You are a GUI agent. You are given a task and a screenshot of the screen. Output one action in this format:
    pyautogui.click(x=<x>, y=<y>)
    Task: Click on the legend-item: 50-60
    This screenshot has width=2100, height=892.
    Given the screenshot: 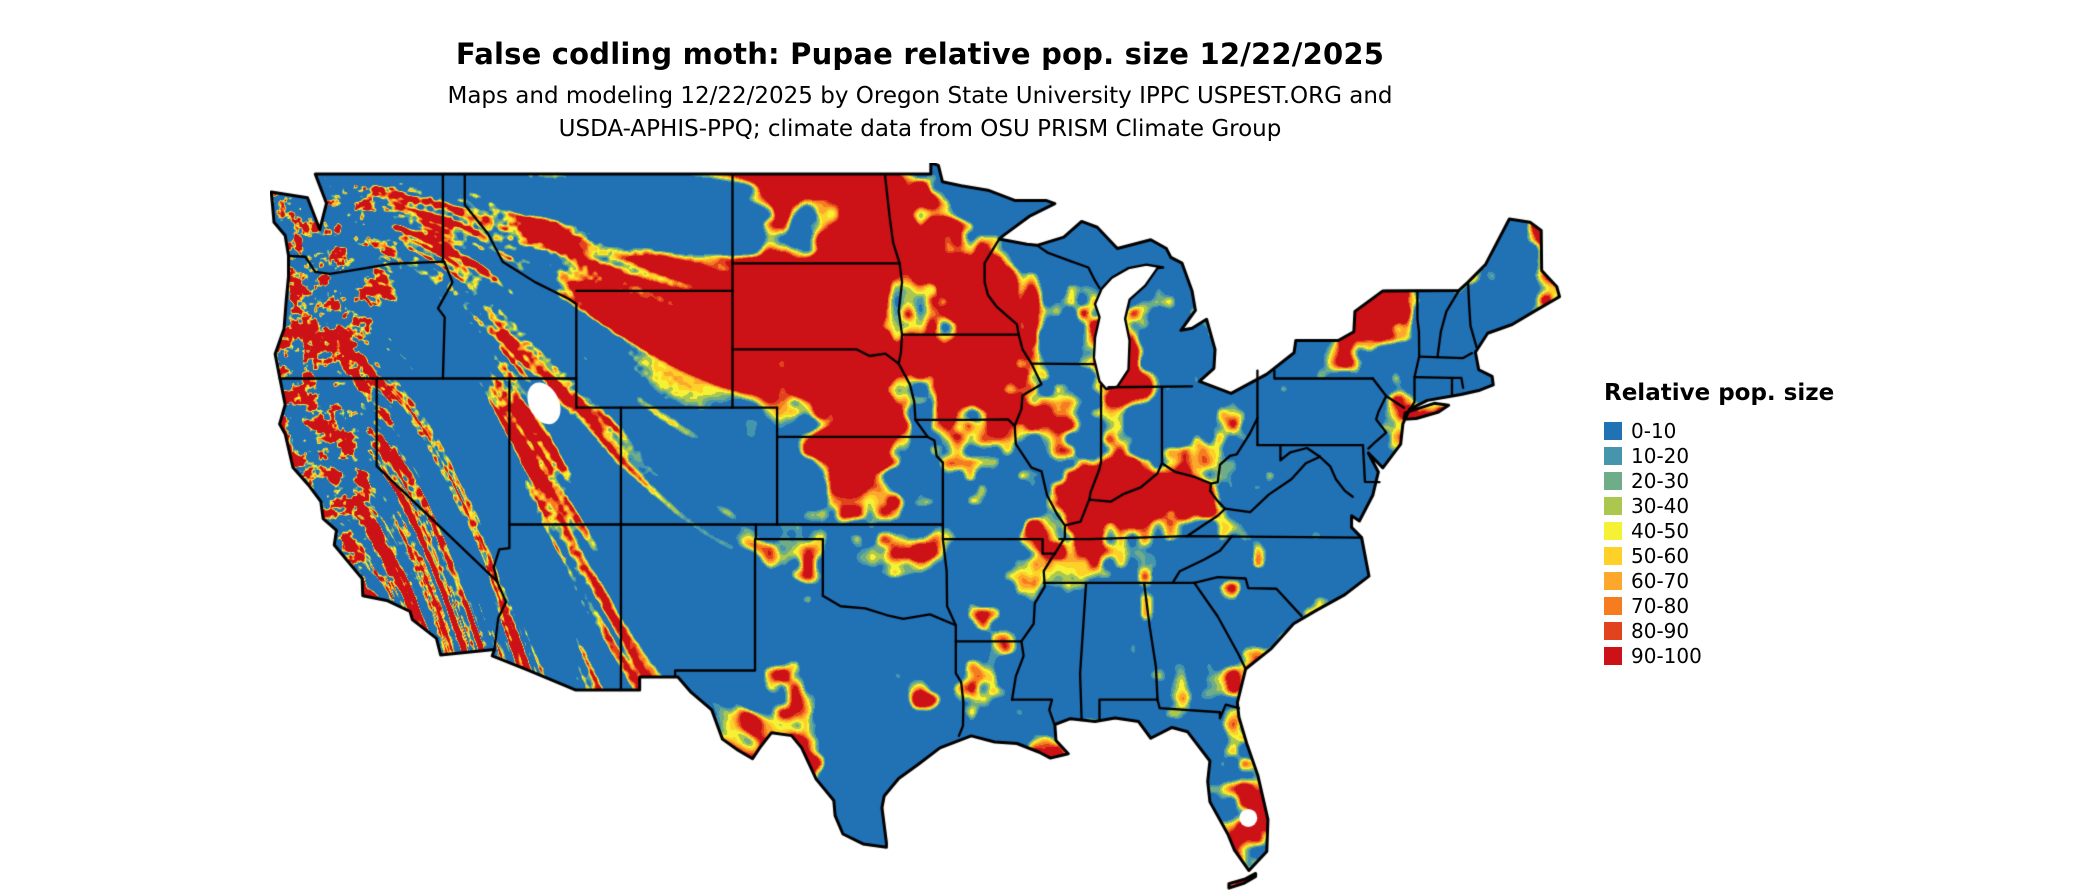 What is the action you would take?
    pyautogui.click(x=1719, y=555)
    